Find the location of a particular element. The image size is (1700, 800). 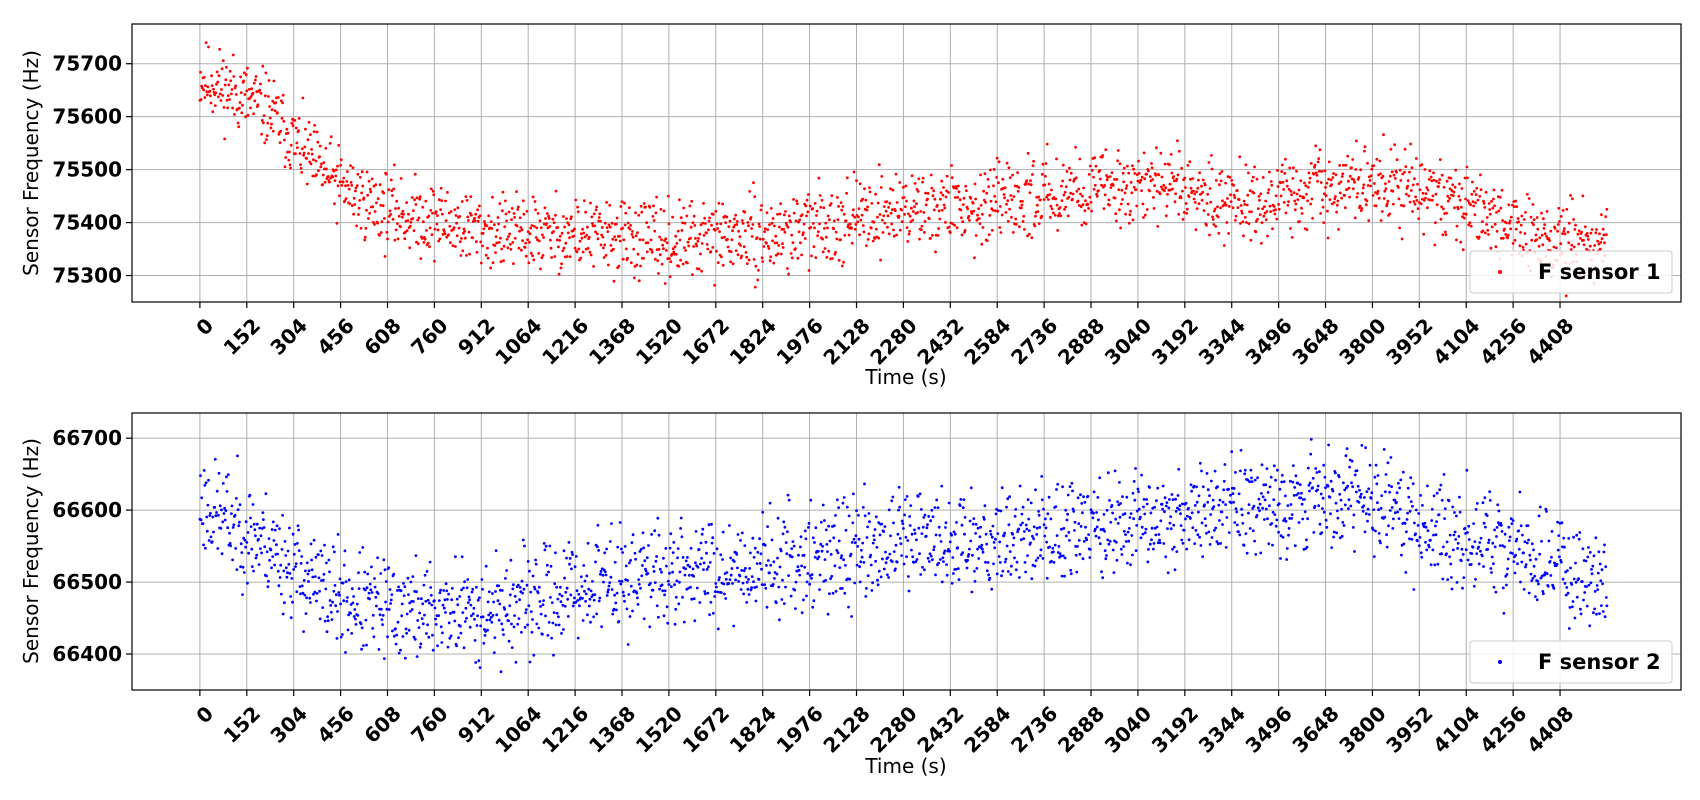

y-tick-label: 75300 is located at coordinates (87, 276).